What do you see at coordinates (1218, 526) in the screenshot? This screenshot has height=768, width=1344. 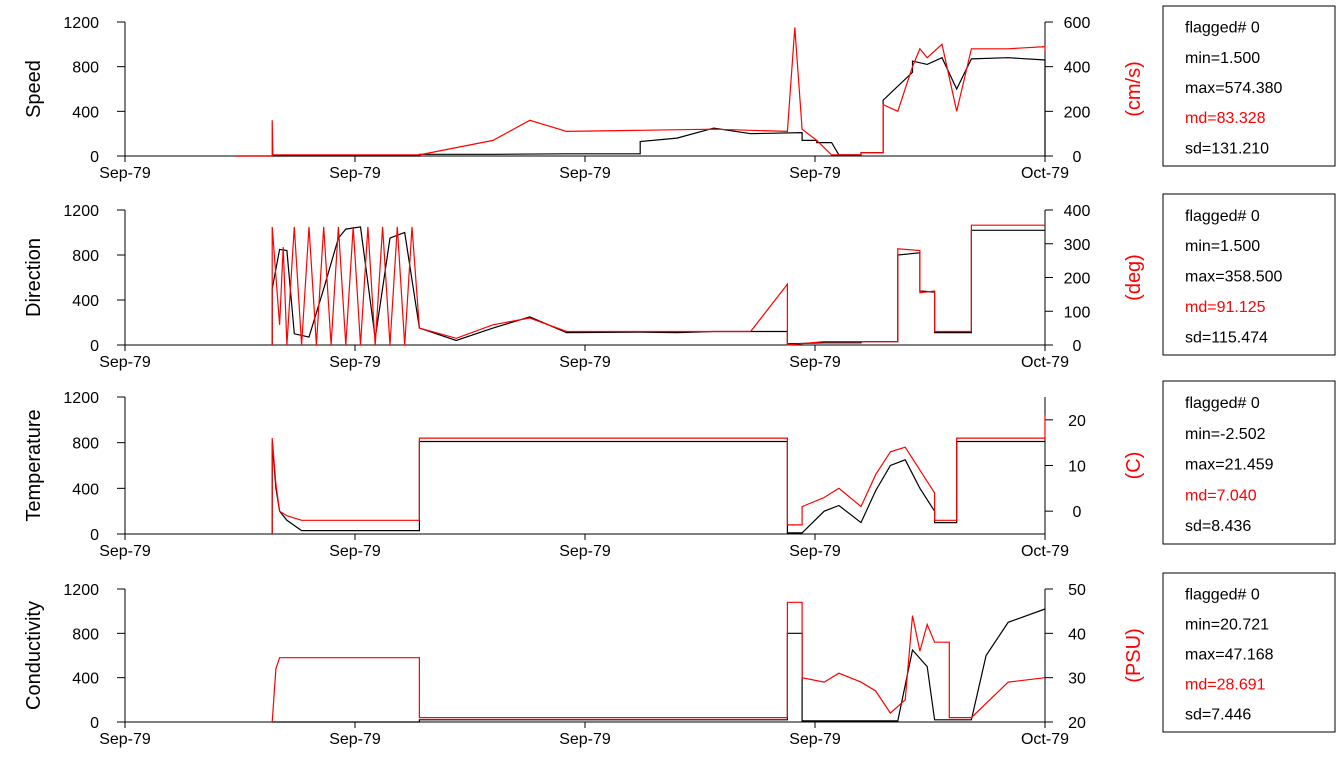 I see `stat-sd: sd=8.436` at bounding box center [1218, 526].